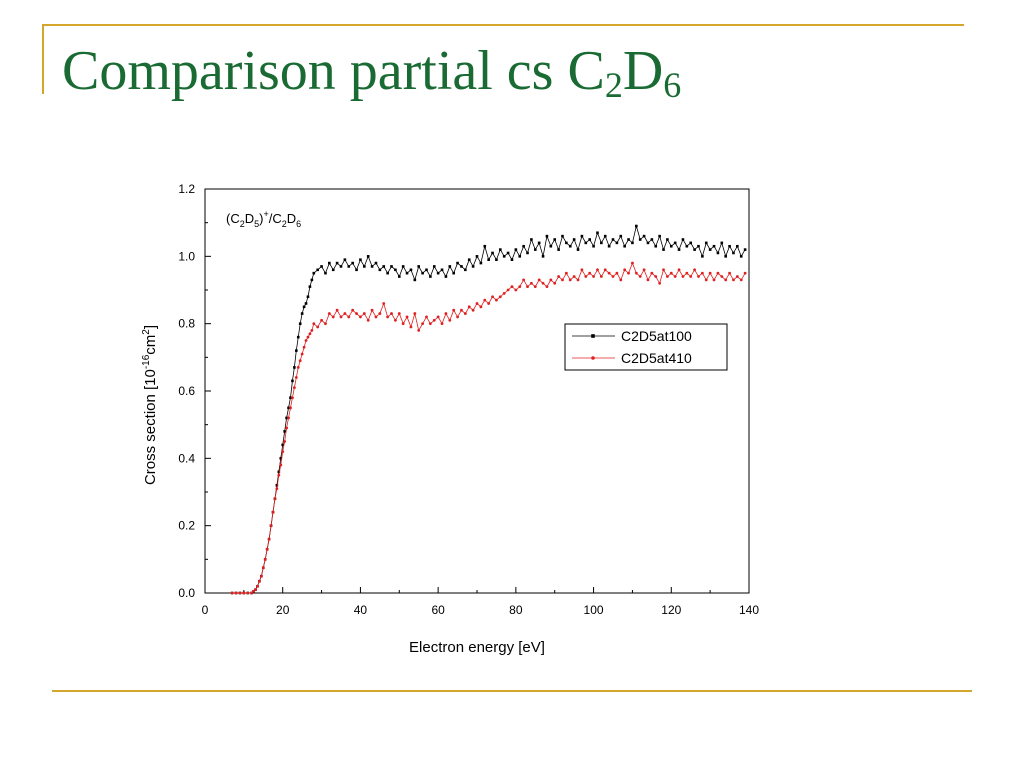  Describe the element at coordinates (186, 391) in the screenshot. I see `y-tick-label: 0.6` at that location.